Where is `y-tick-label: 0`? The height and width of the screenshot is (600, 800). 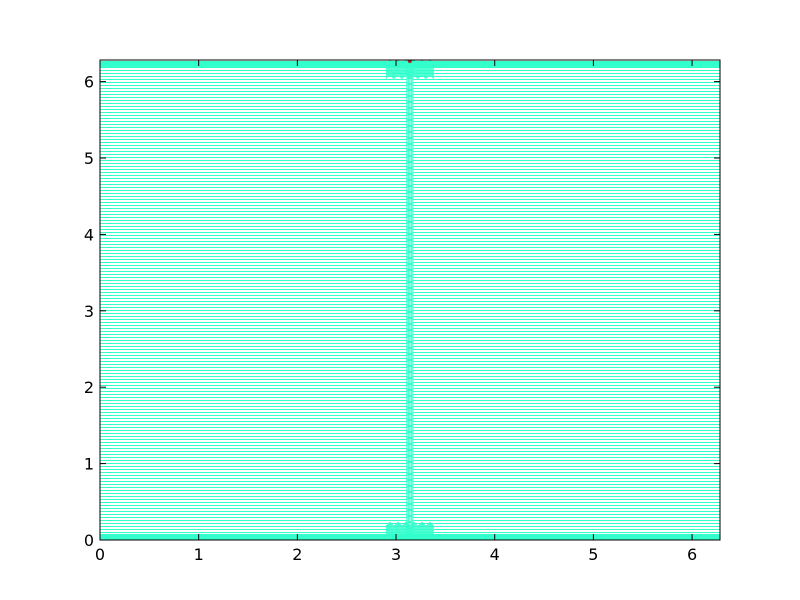 y-tick-label: 0 is located at coordinates (89, 540).